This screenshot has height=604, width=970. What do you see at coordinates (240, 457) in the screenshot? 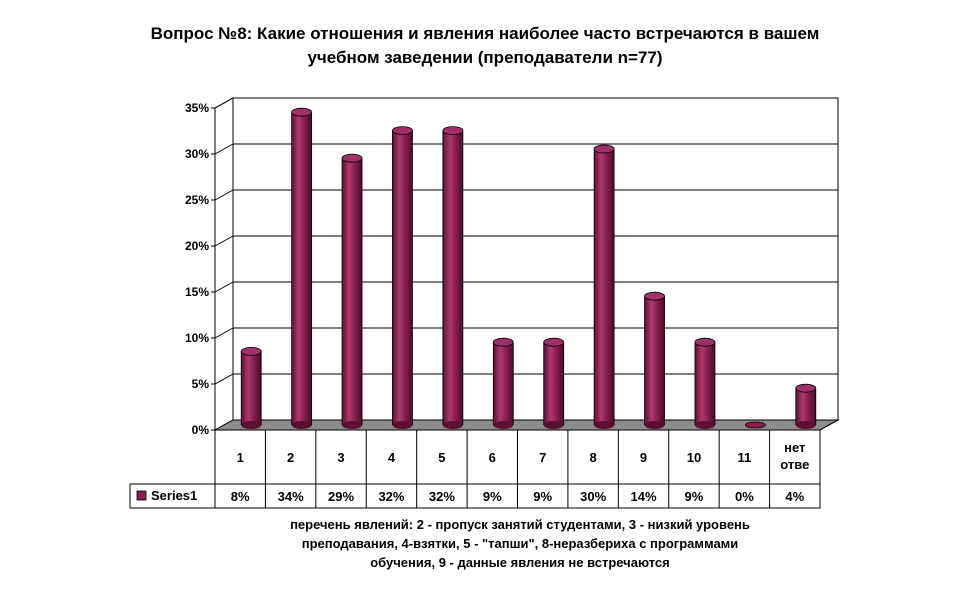
I see `x-tick-label: 1` at bounding box center [240, 457].